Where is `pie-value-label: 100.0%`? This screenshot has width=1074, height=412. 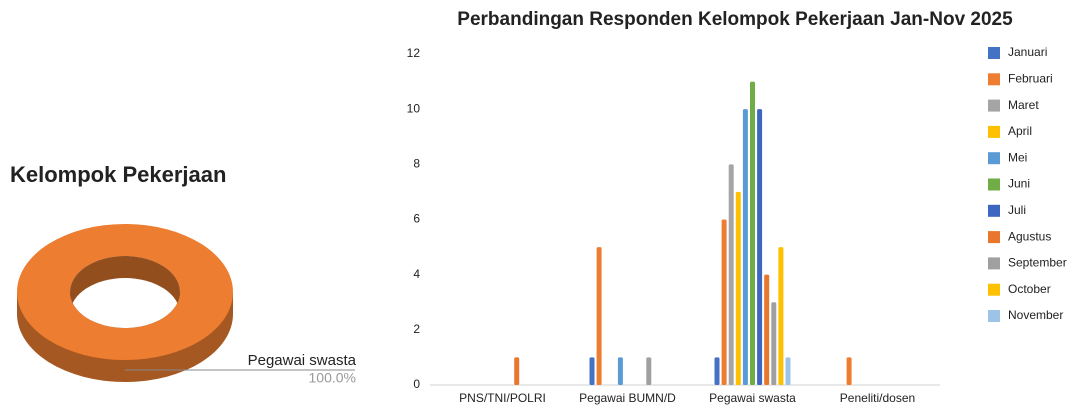 pie-value-label: 100.0% is located at coordinates (332, 378).